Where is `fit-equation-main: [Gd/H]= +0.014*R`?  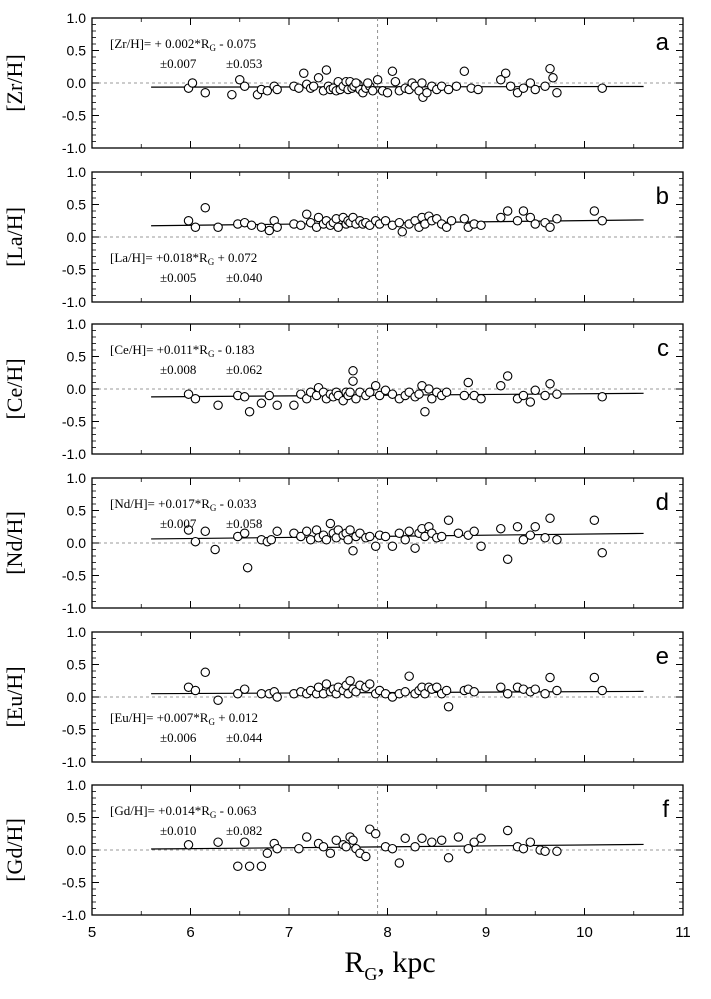
fit-equation-main: [Gd/H]= +0.014*R is located at coordinates (160, 810).